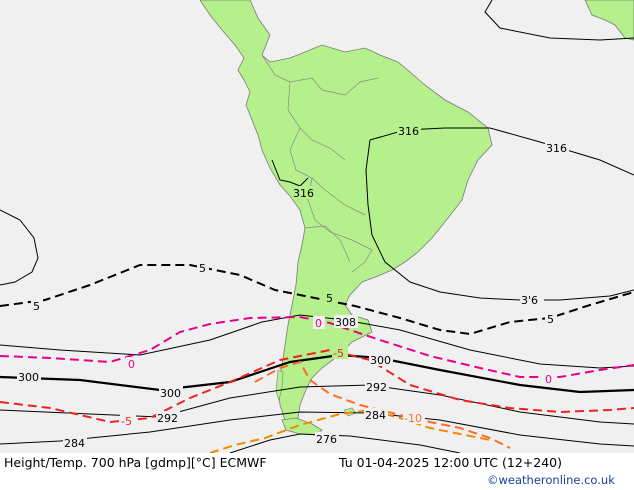  Describe the element at coordinates (450, 462) in the screenshot. I see `valid-time: Tu 01-04-2025 12:00 UTC (12+240)` at that location.